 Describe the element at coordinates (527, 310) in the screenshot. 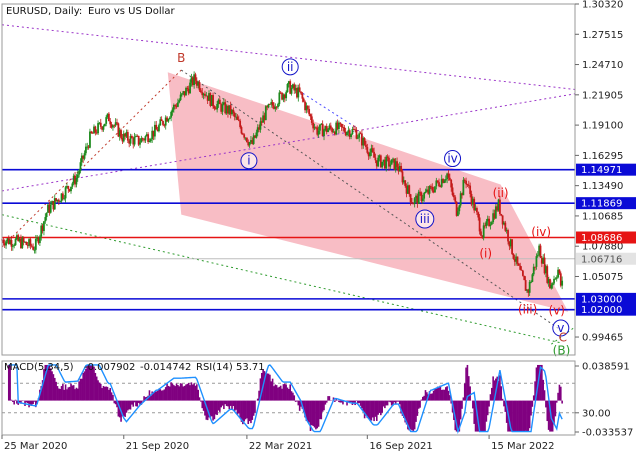

I see `wave-label: (iii)` at that location.